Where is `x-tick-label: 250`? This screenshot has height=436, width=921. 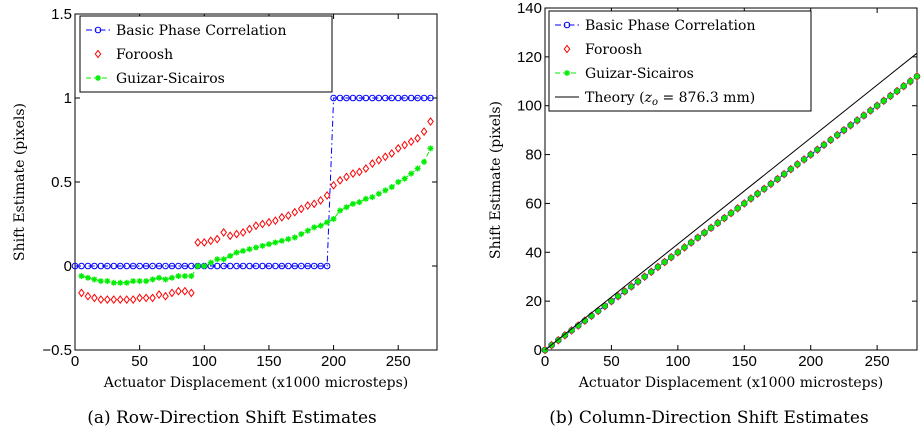 x-tick-label: 250 is located at coordinates (398, 361).